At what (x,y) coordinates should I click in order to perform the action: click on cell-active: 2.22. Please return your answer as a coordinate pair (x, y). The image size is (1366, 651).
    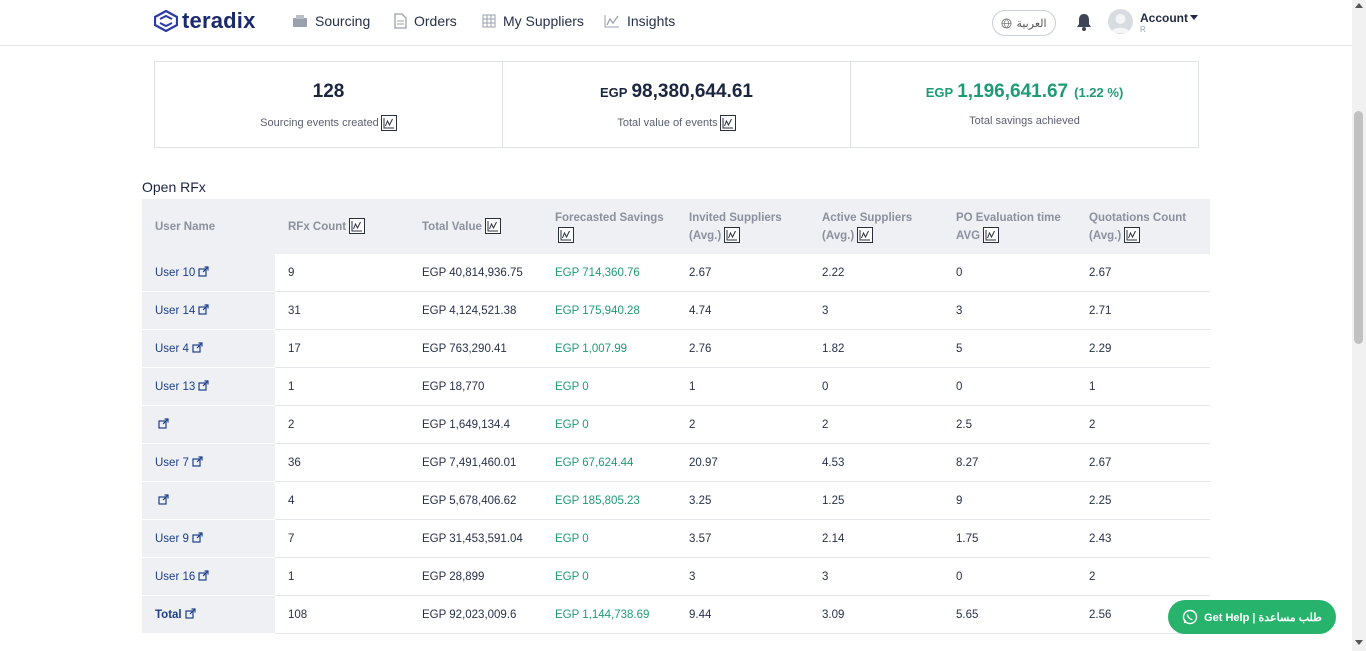
    Looking at the image, I should click on (876, 273).